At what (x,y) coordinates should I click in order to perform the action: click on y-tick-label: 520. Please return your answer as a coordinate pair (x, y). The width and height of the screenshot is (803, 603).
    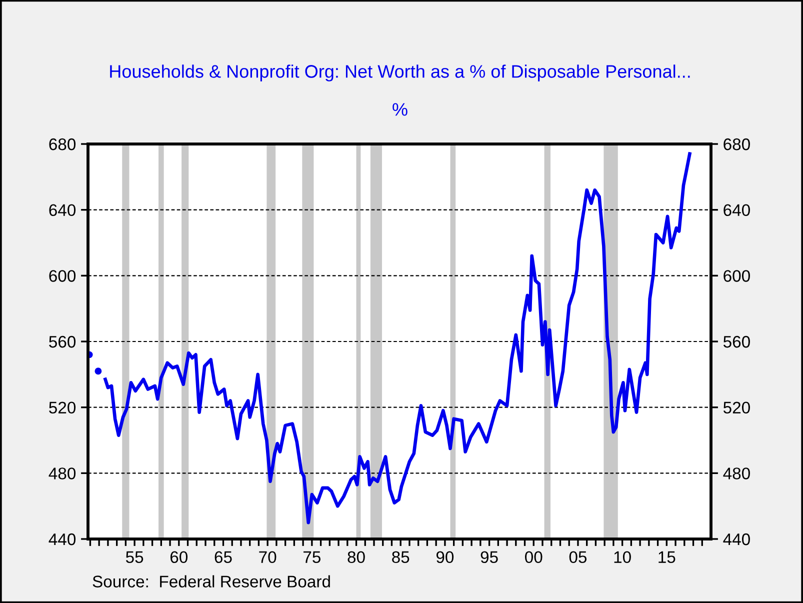
    Looking at the image, I should click on (62, 408).